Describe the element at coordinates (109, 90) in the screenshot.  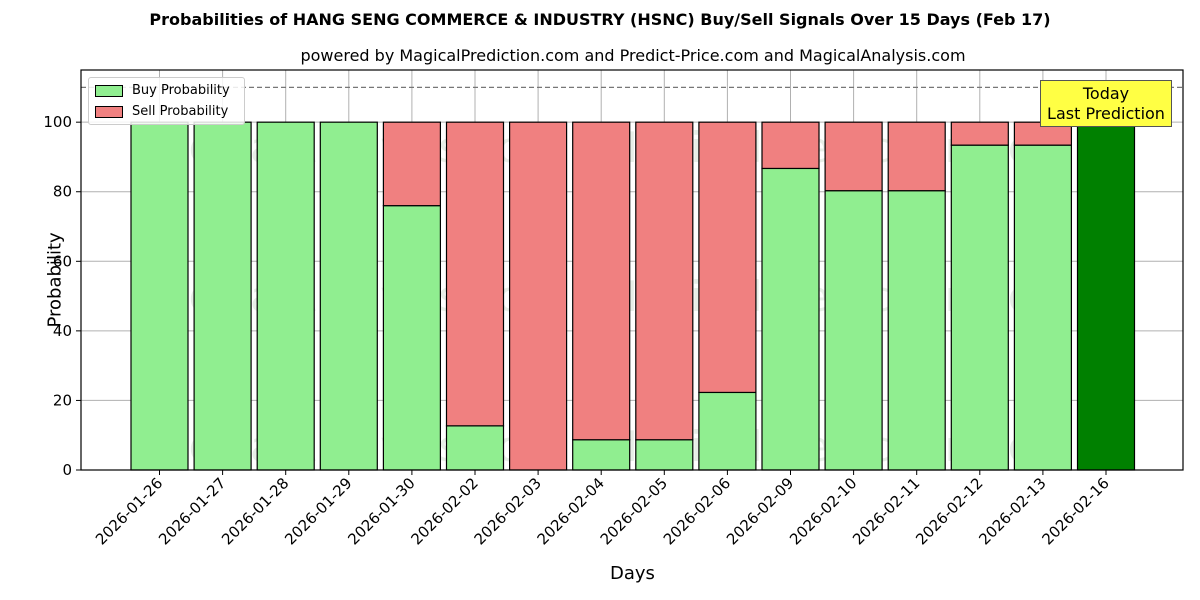
I see `legend-swatch-buy` at that location.